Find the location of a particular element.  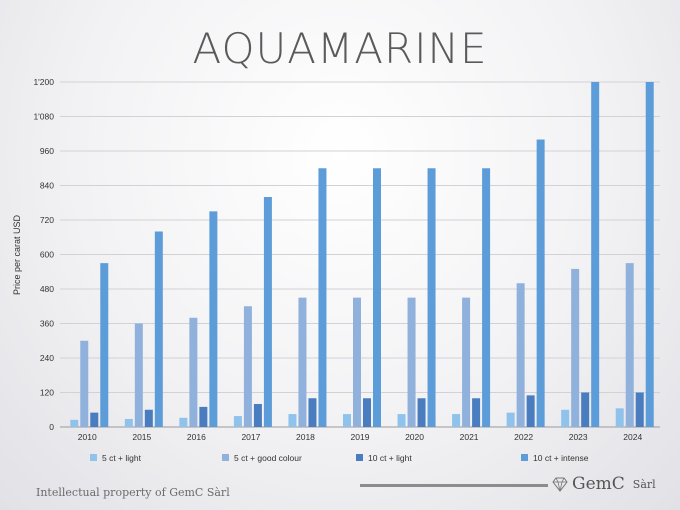

x-tick-label: 2023 is located at coordinates (578, 437).